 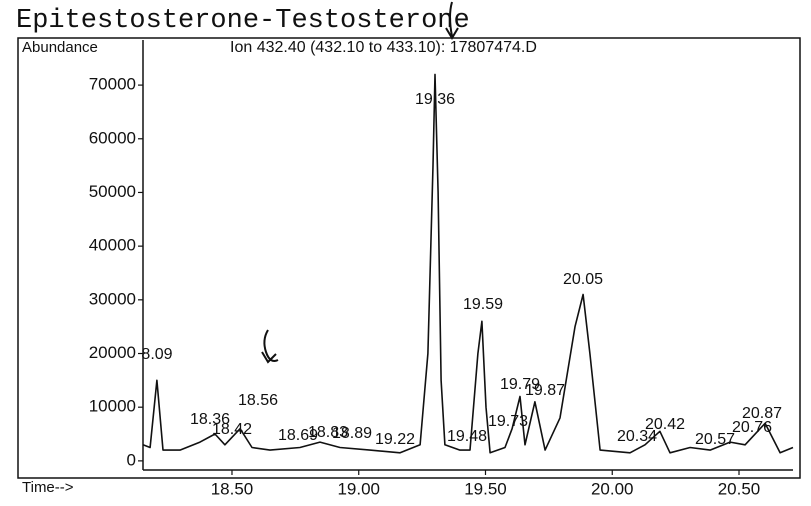 I want to click on peak-label: 18.36, so click(x=210, y=419).